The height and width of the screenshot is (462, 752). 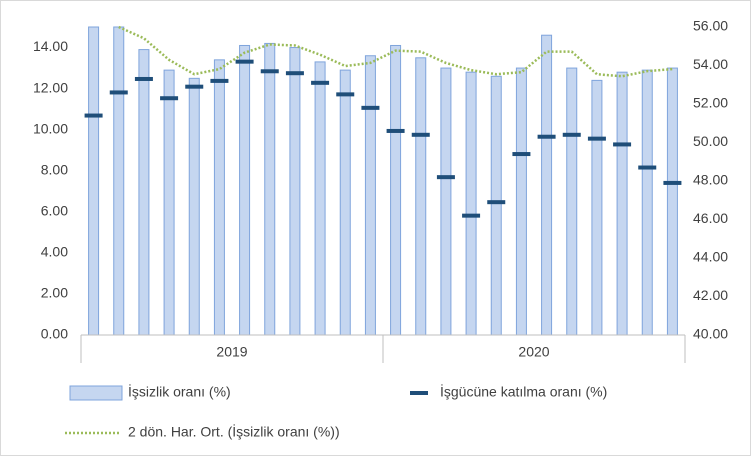 What do you see at coordinates (710, 180) in the screenshot?
I see `y2-tick-label: 48.00` at bounding box center [710, 180].